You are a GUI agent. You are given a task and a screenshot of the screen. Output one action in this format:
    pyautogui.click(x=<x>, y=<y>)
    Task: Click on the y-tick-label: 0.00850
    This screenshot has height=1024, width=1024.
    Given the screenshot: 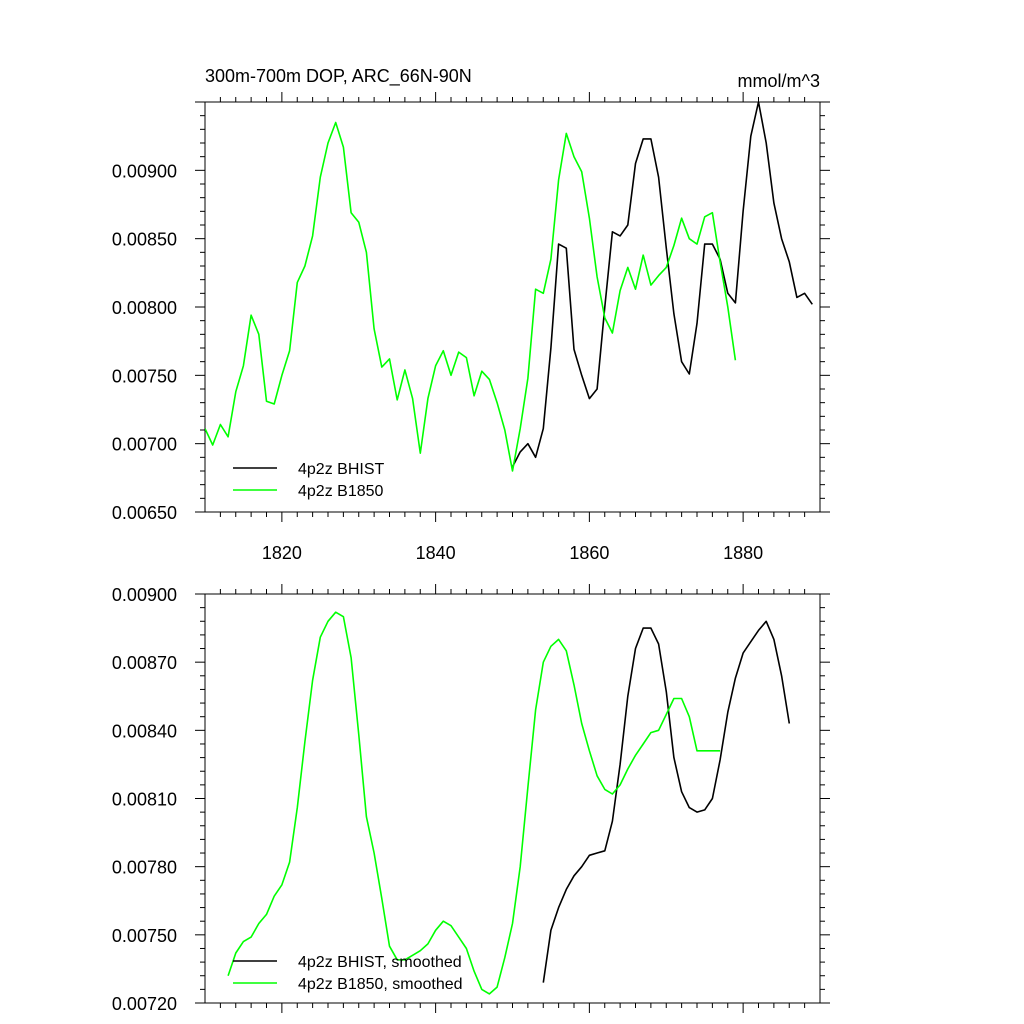 What is the action you would take?
    pyautogui.click(x=144, y=240)
    